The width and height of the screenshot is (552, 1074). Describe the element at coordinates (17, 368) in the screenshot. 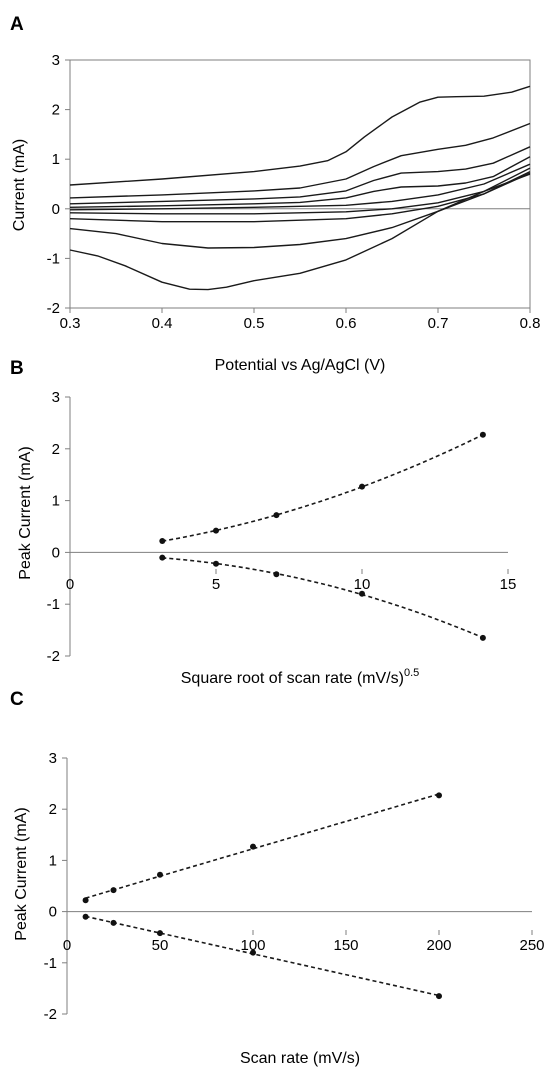

I see `panel-b-letter: B` at that location.